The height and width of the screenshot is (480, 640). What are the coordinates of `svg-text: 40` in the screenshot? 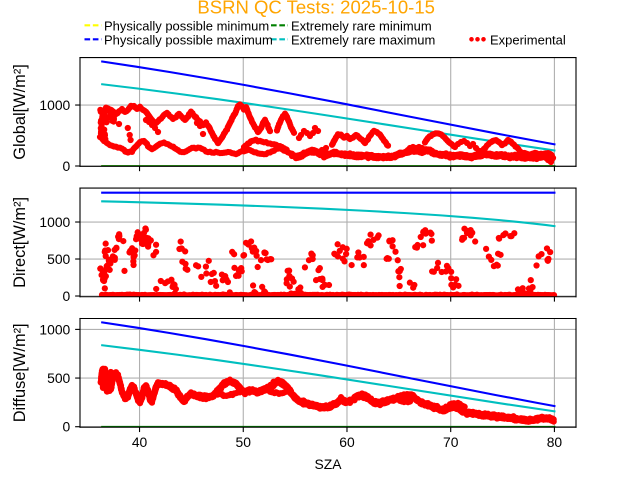 It's located at (140, 442).